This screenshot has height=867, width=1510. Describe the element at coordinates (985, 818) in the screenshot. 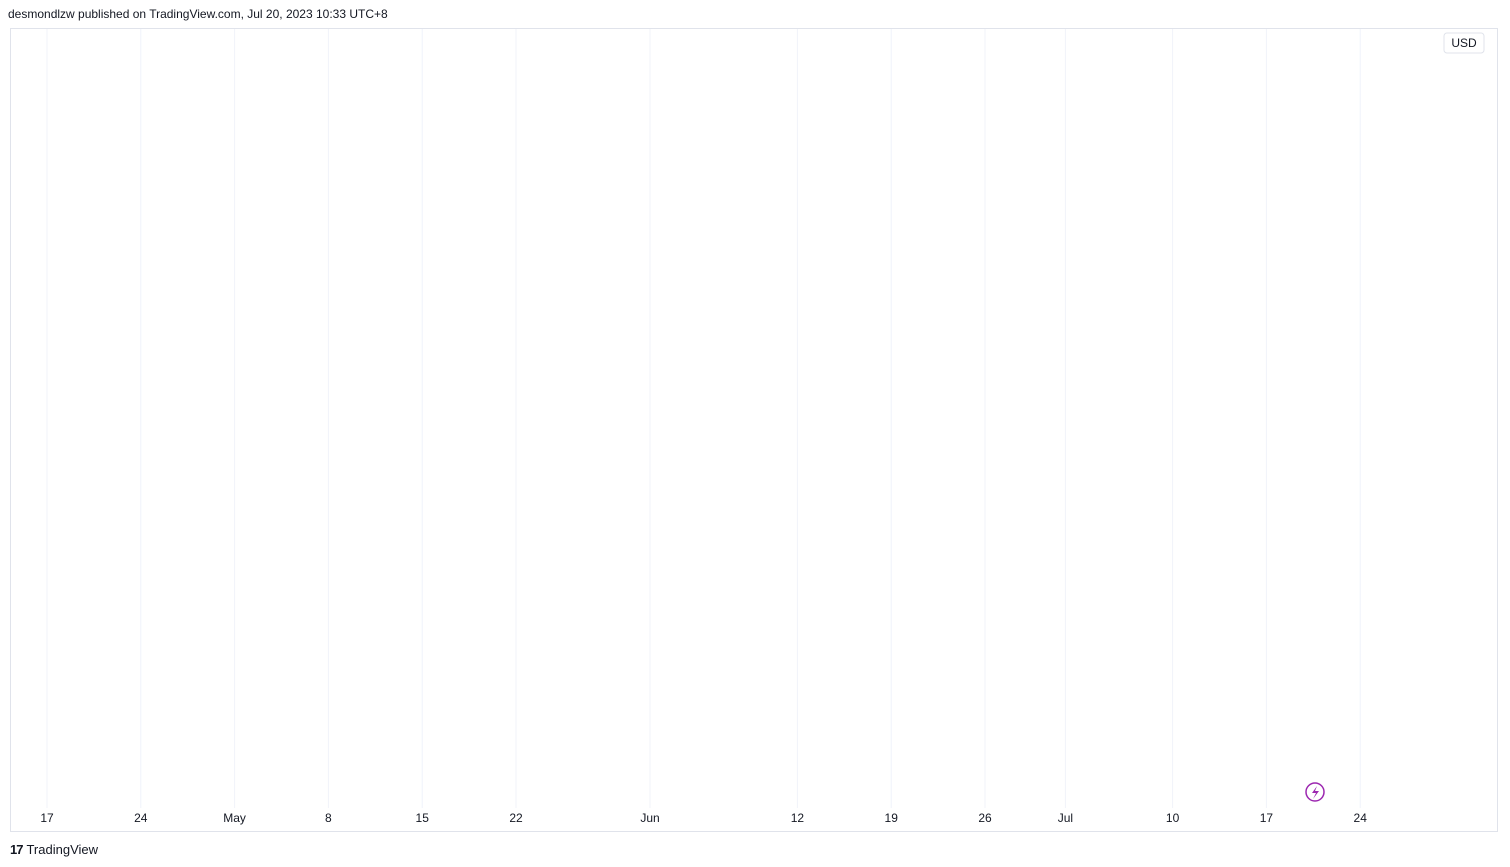

I see `time-tick-label: 26` at that location.